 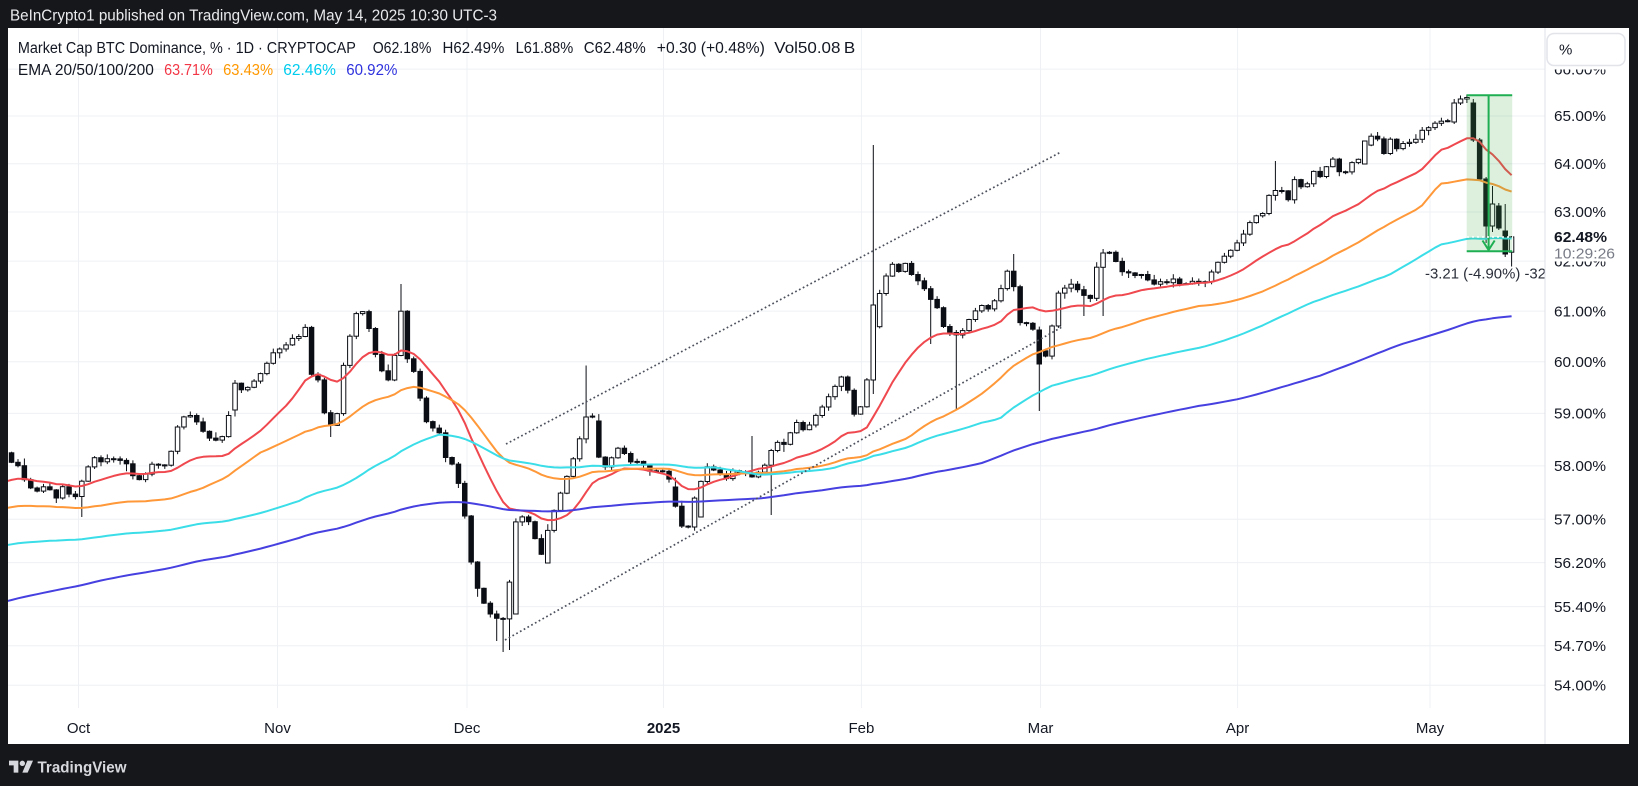 I want to click on svg-text: -3.21 (-4.90%) -32, so click(x=1485, y=274).